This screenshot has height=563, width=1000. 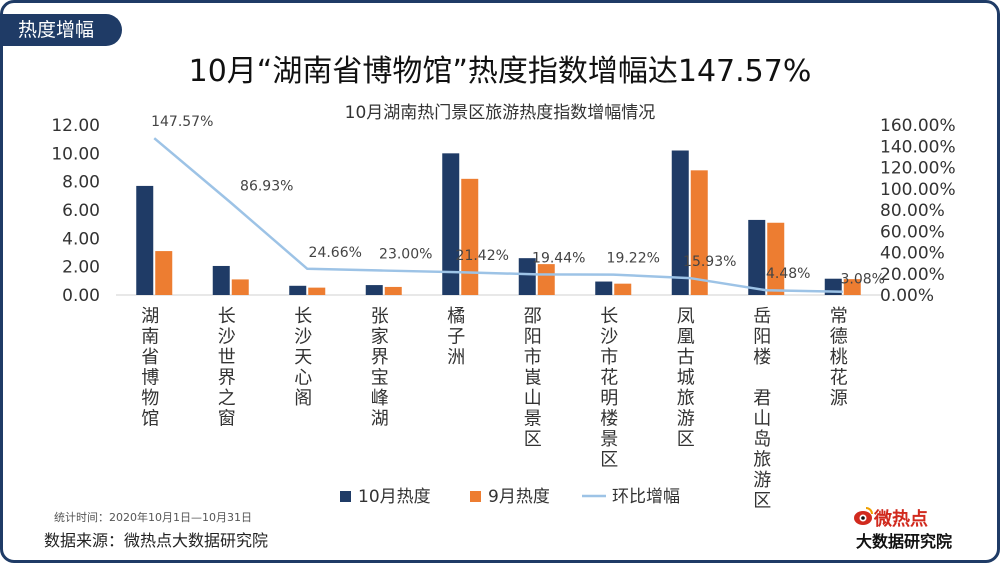 I want to click on growth-data-label: 24.66%, so click(x=335, y=253).